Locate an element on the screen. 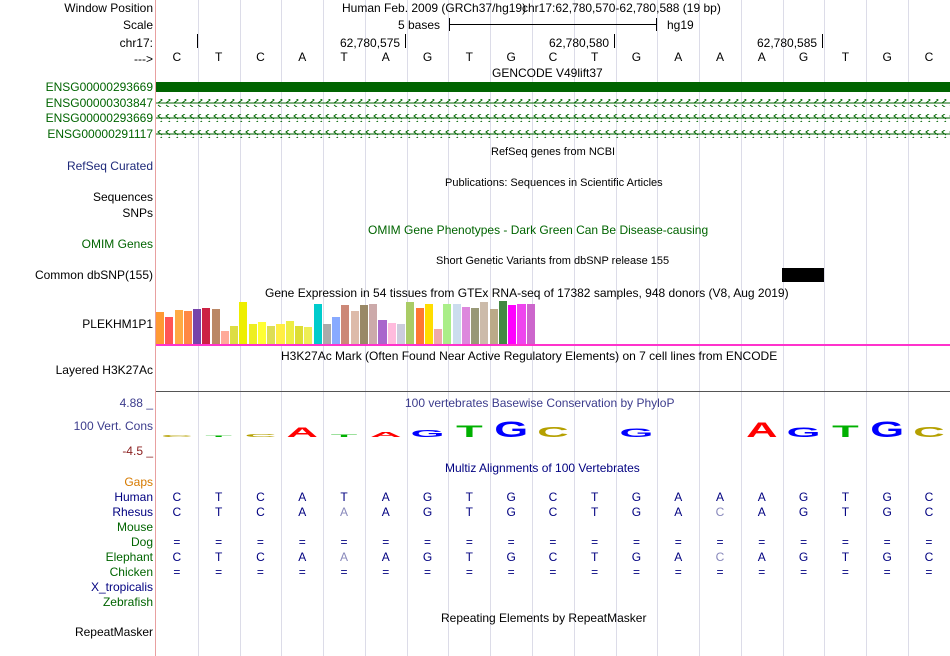 Image resolution: width=950 pixels, height=656 pixels. phylop-logo-letter: C is located at coordinates (176, 436).